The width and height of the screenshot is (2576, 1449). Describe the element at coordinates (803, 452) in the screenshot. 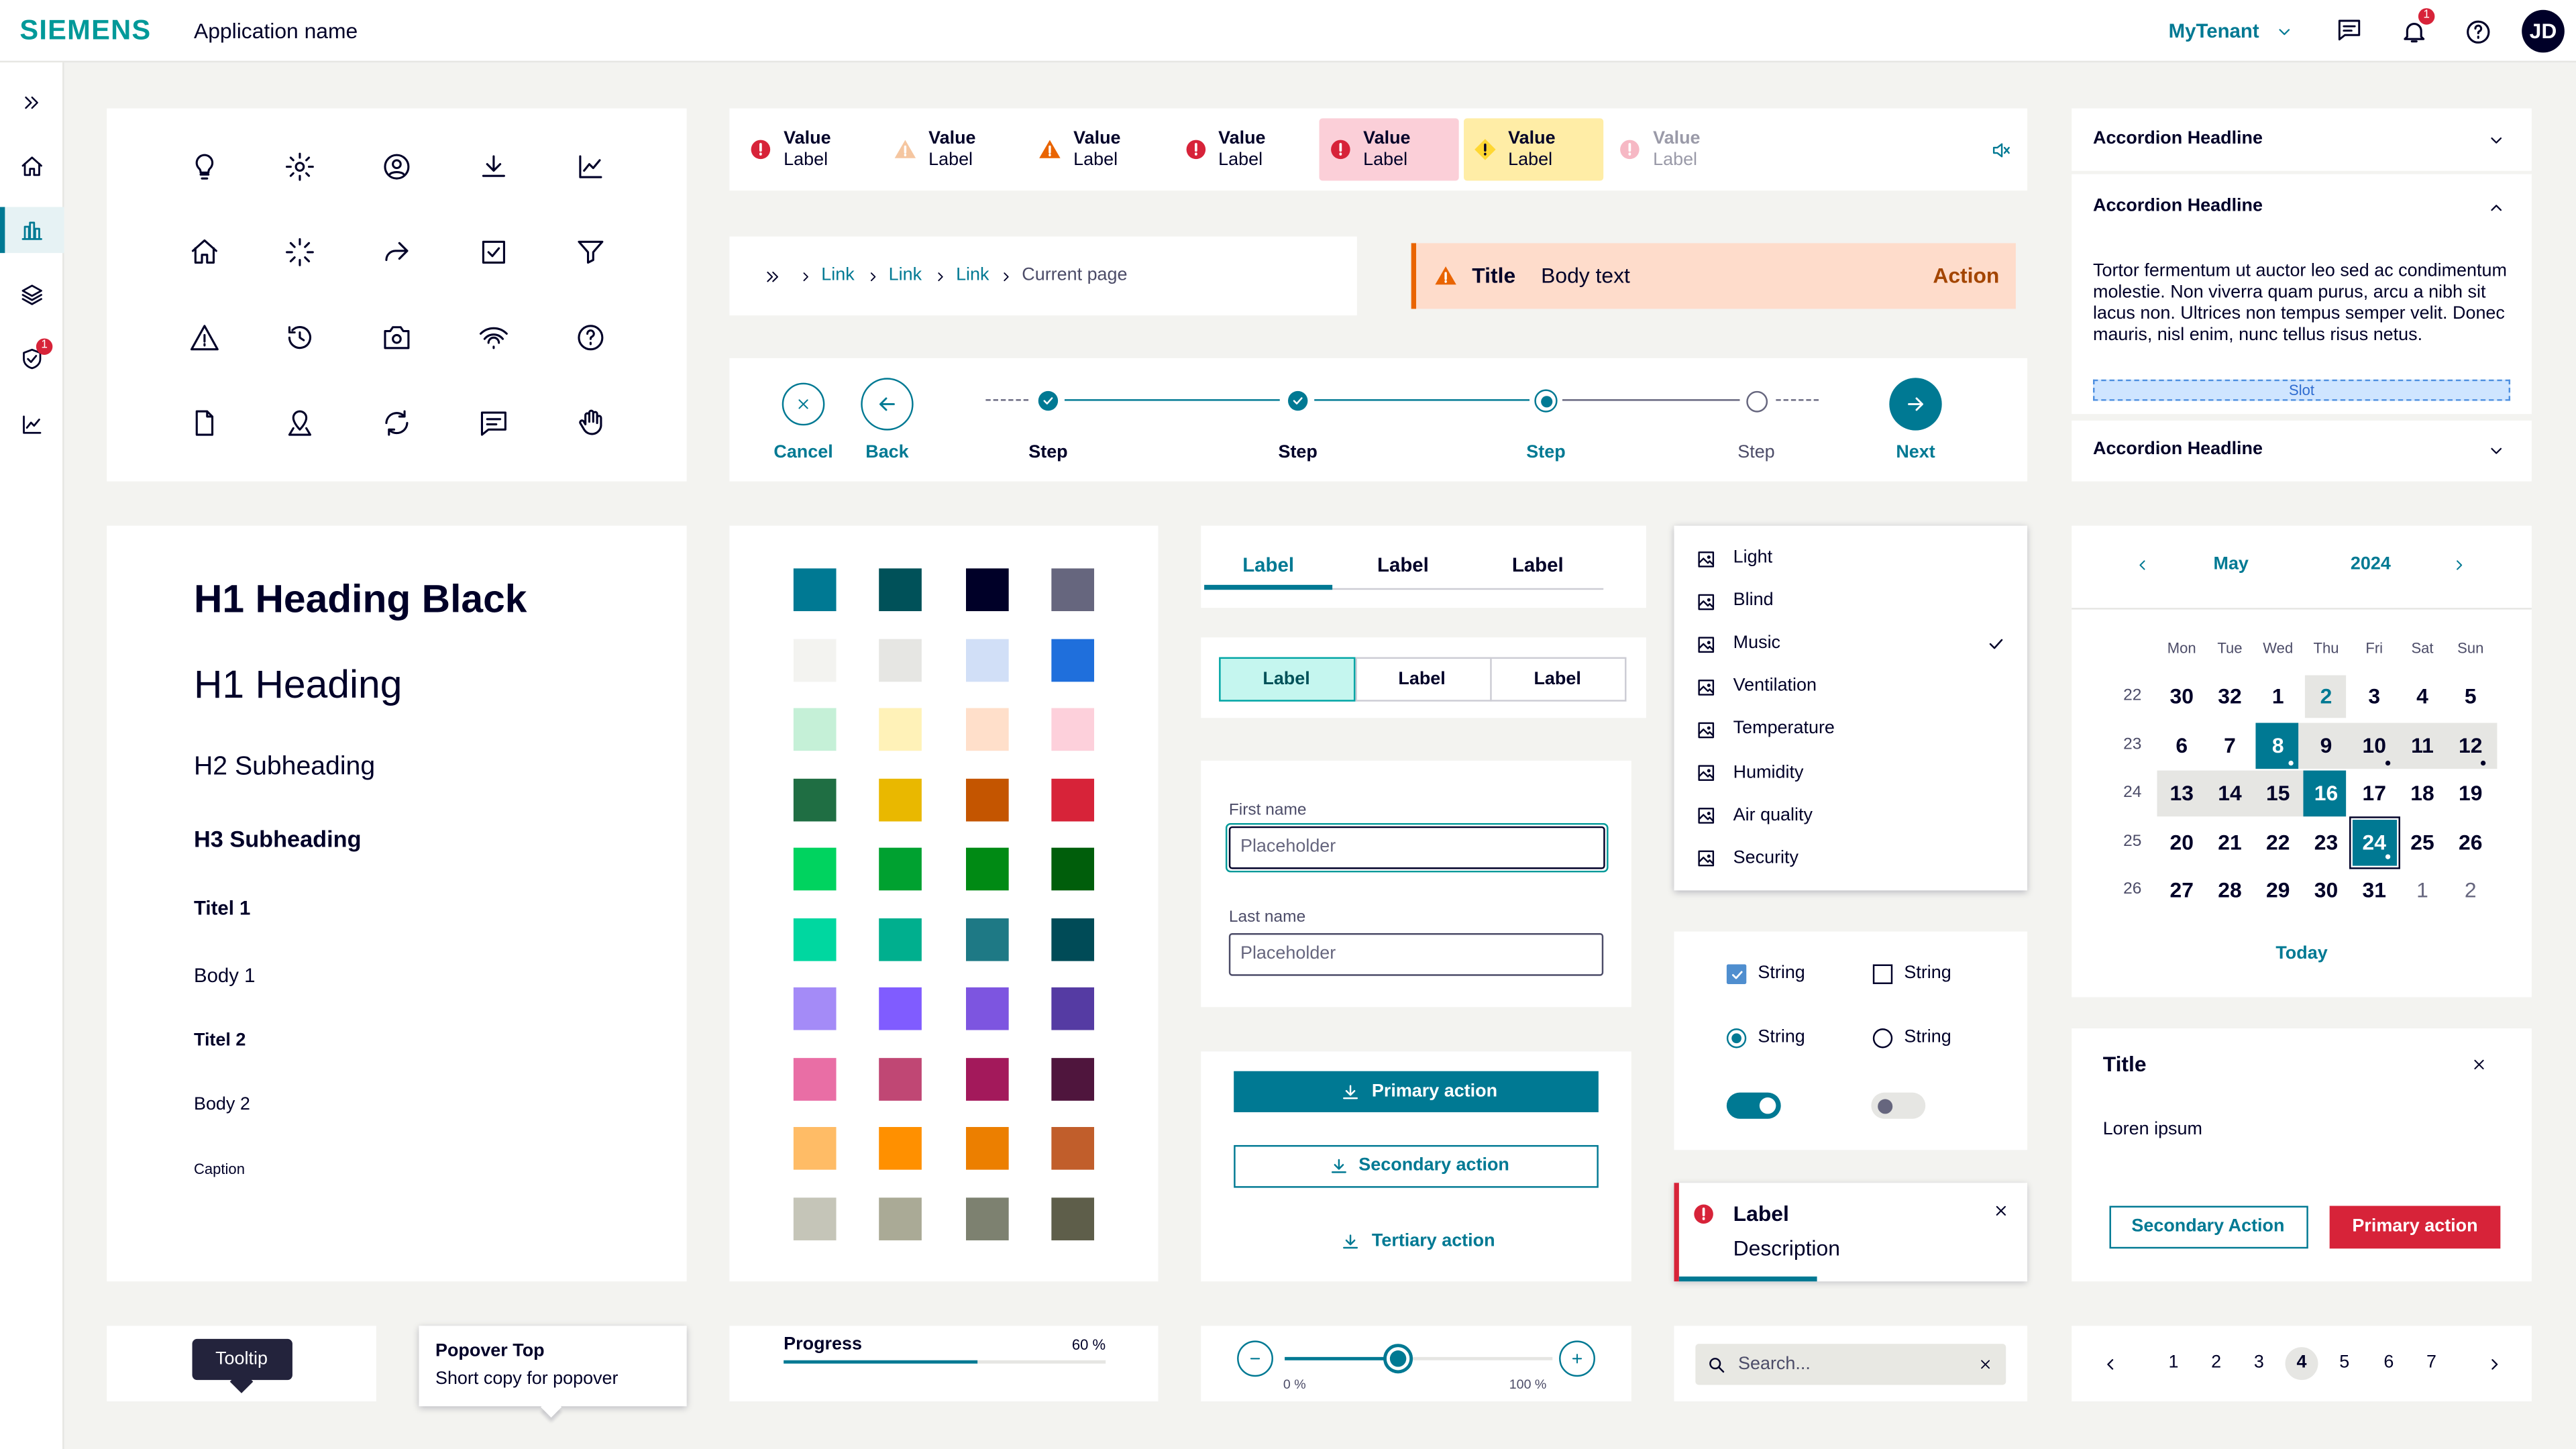

I see `cancel-label: Cancel` at that location.